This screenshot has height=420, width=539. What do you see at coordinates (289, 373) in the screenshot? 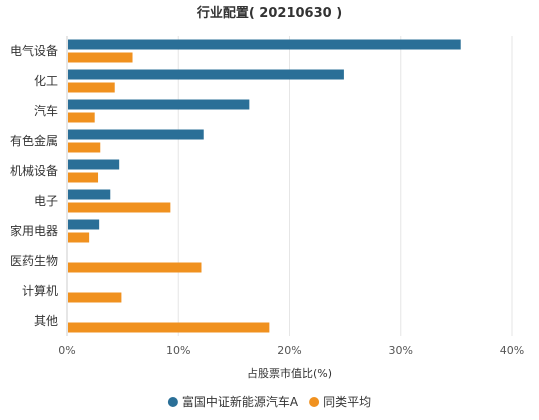
I see `x-axis-title: 占股票市值比(%)` at bounding box center [289, 373].